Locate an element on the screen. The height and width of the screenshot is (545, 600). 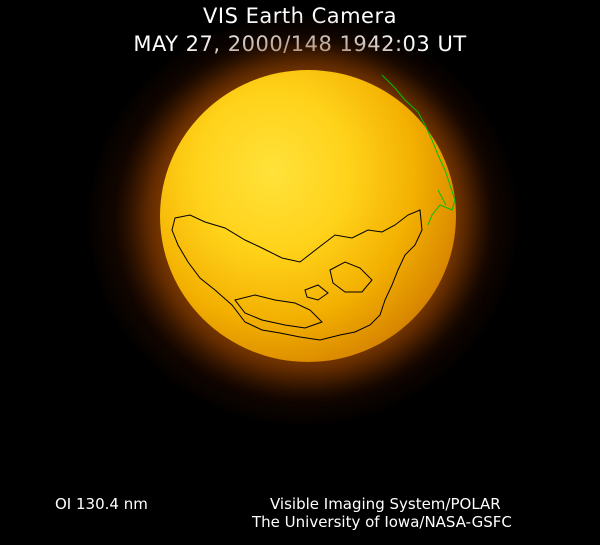
institution-label: The University of Iowa/NASA-GSFC is located at coordinates (382, 522).